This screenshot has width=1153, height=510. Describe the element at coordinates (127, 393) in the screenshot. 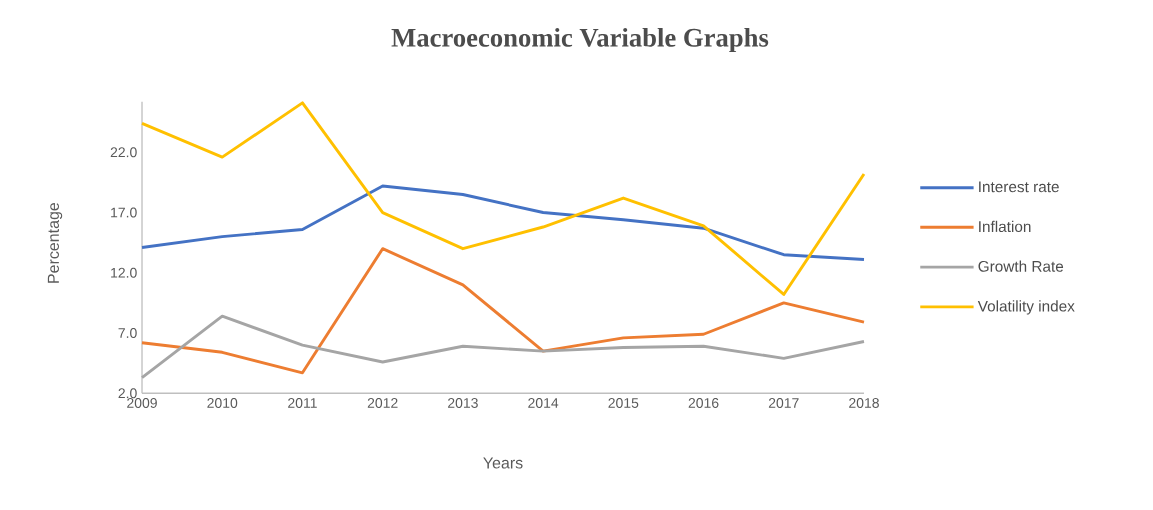

I see `y-tick-label: 2.0` at that location.